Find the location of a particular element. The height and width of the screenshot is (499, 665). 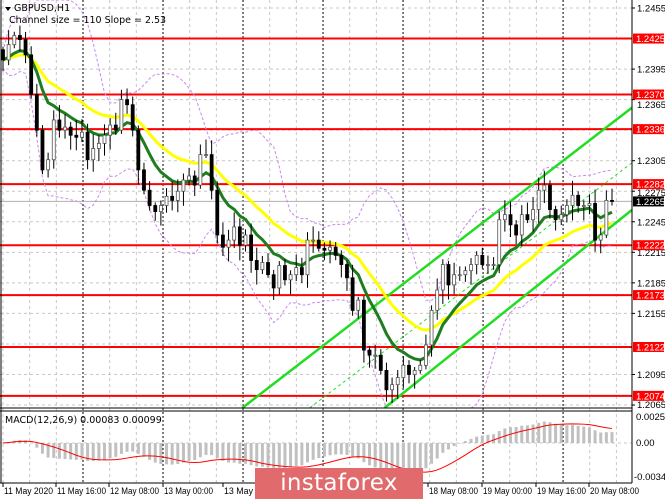

price-tick-label: 1.2395 is located at coordinates (651, 70).